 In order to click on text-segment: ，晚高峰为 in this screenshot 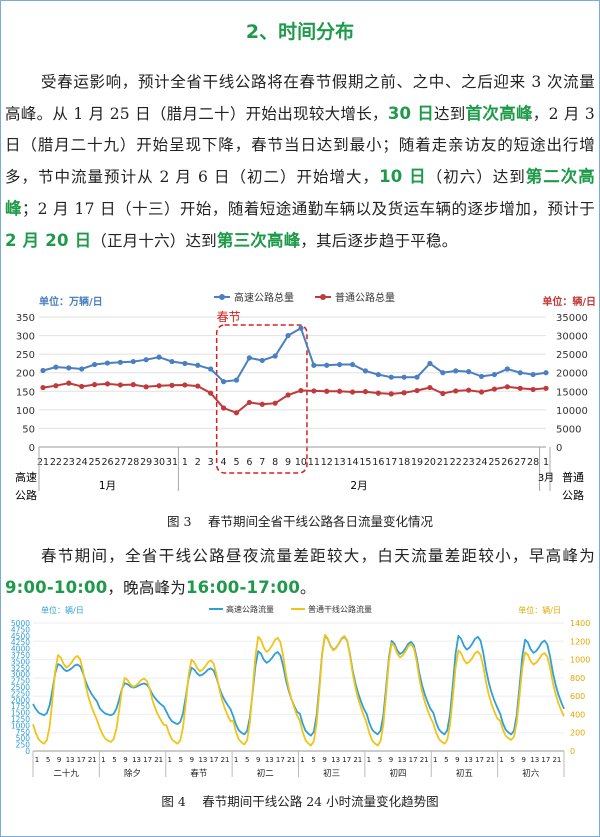, I will do `click(146, 588)`.